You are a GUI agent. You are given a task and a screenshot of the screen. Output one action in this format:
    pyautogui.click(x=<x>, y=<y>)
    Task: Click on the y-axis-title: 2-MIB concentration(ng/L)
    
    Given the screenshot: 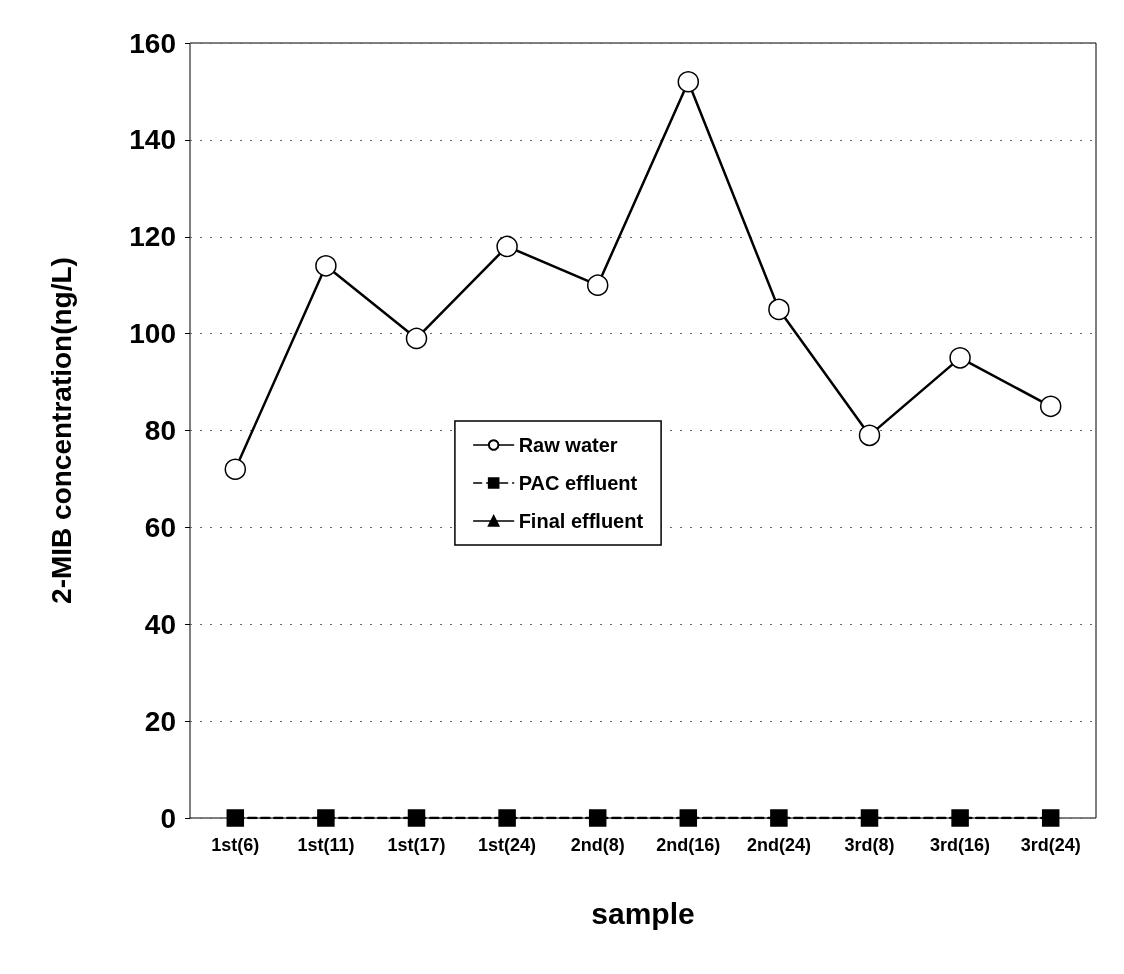 What is the action you would take?
    pyautogui.click(x=61, y=430)
    